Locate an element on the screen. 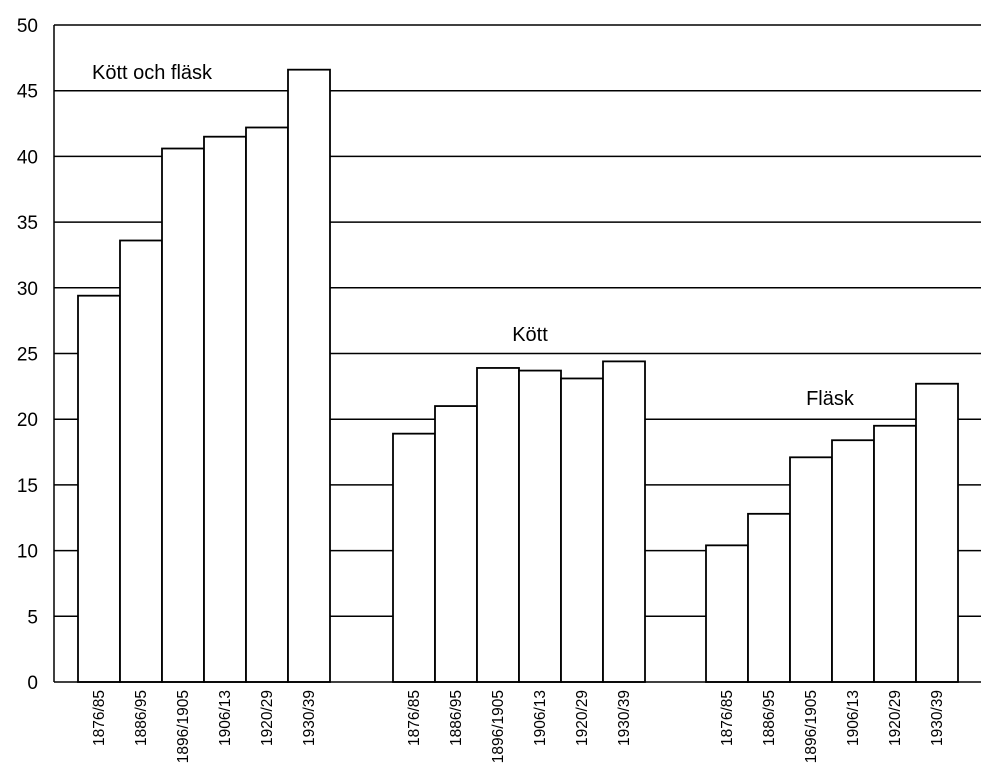 This screenshot has height=778, width=981. y-tick-label: 40 is located at coordinates (27, 157).